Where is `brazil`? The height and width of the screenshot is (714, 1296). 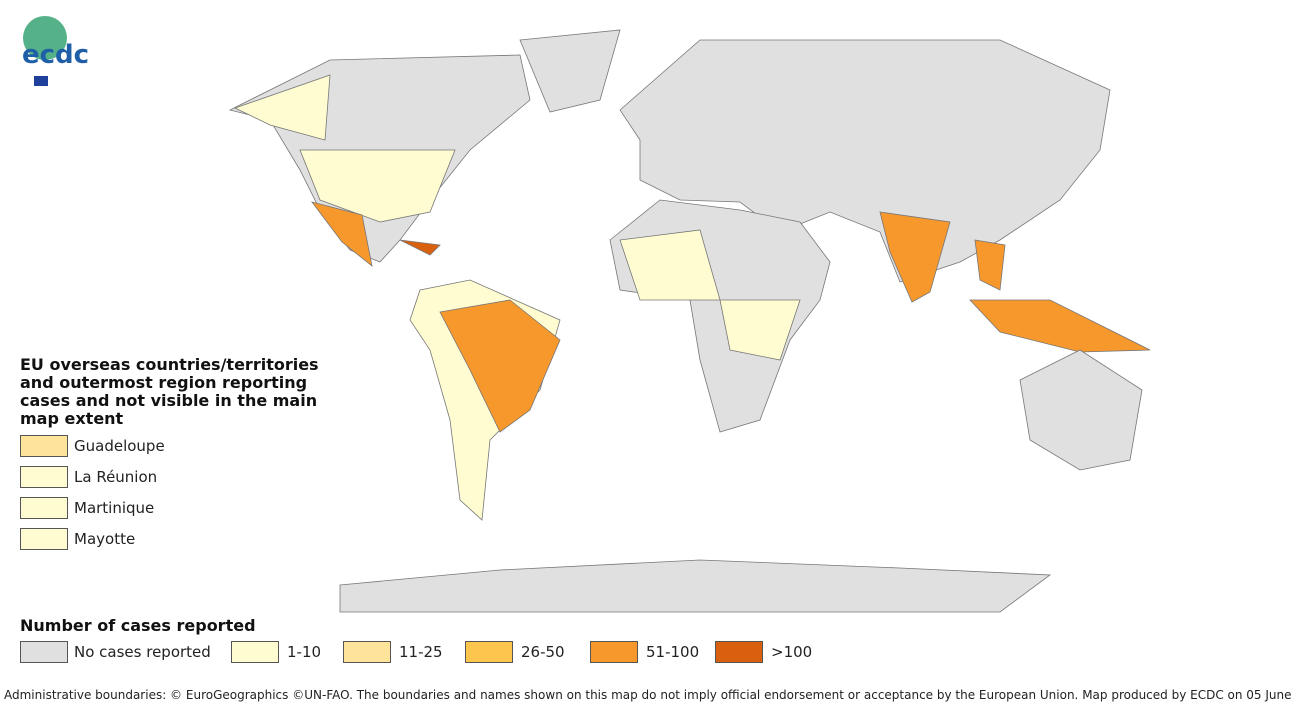 brazil is located at coordinates (500, 366).